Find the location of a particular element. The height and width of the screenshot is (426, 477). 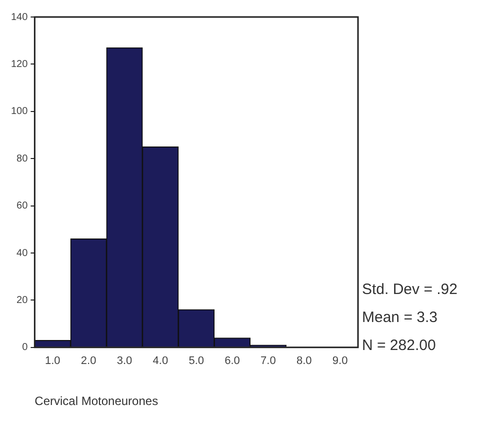

y-tick-label: 60 is located at coordinates (22, 206).